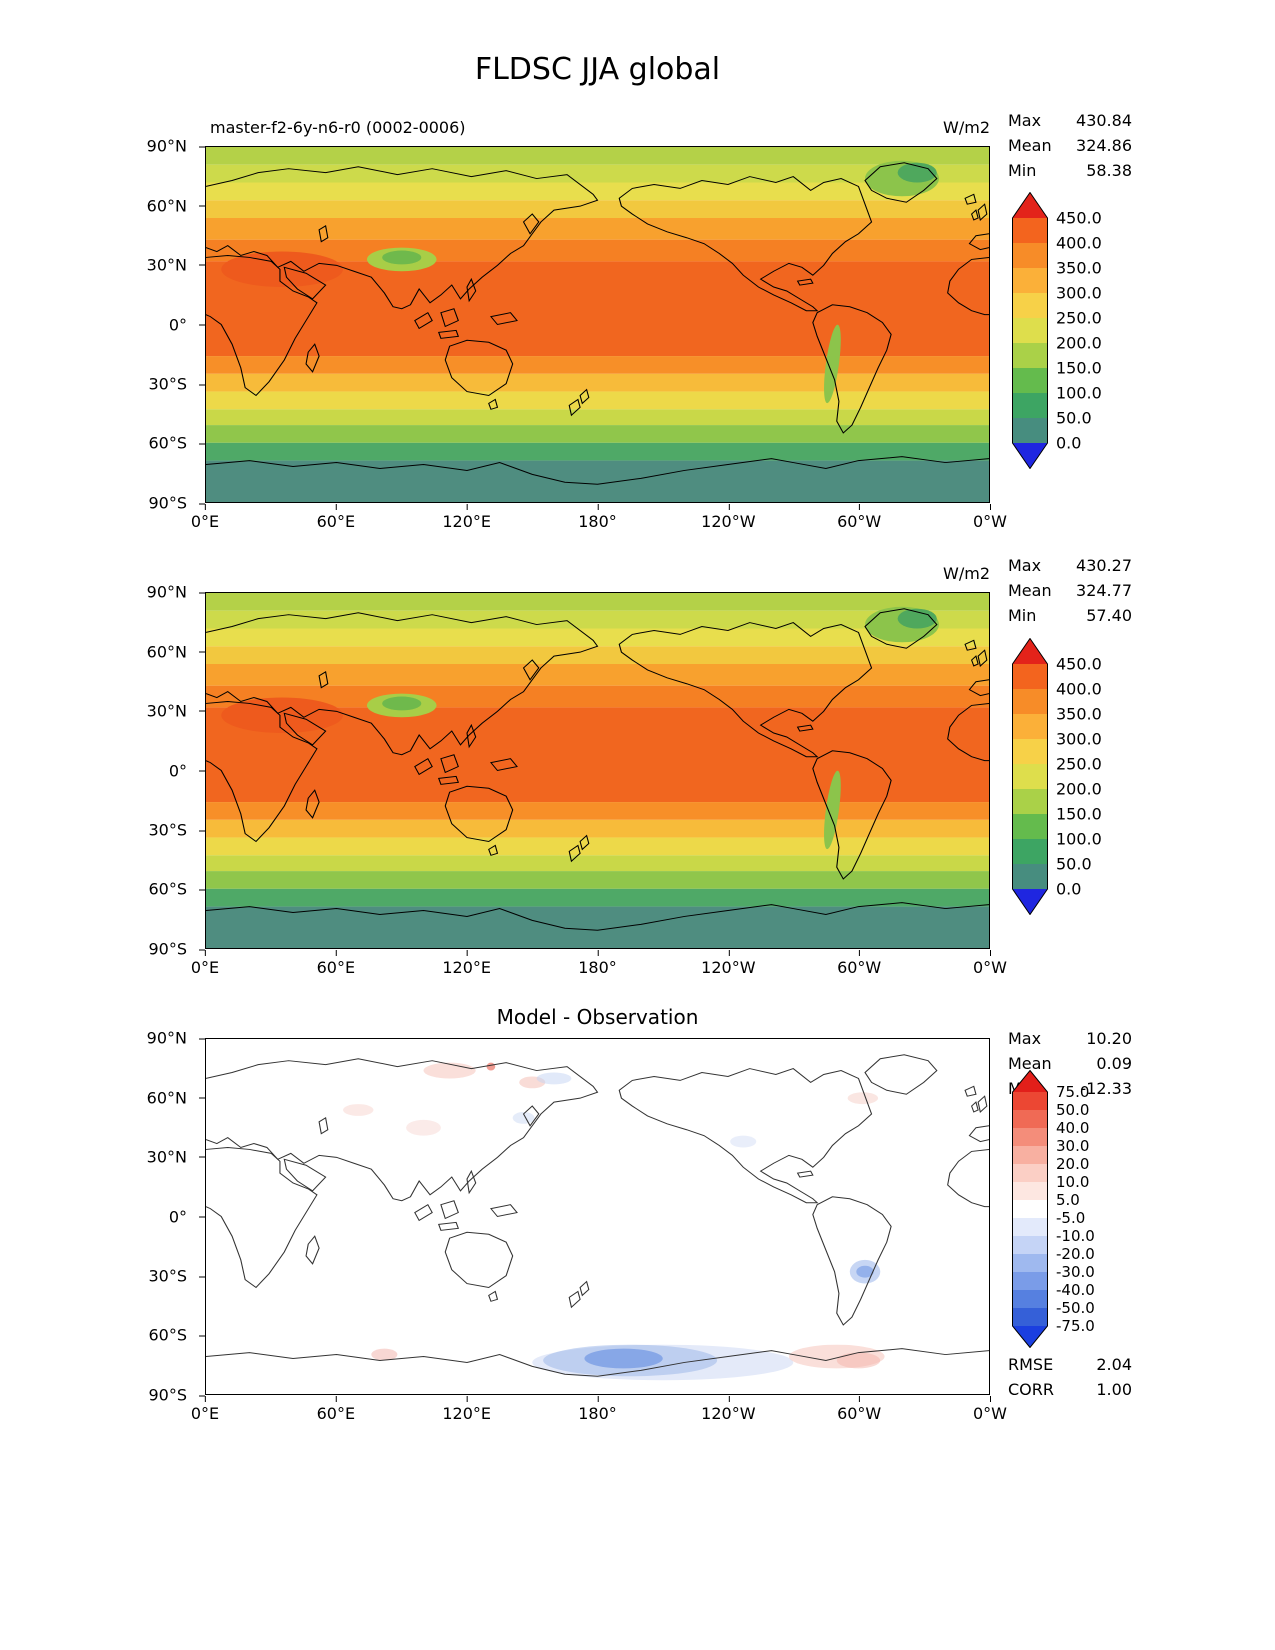 This screenshot has width=1275, height=1650. Describe the element at coordinates (1079, 293) in the screenshot. I see `cb-label: 300.0` at that location.